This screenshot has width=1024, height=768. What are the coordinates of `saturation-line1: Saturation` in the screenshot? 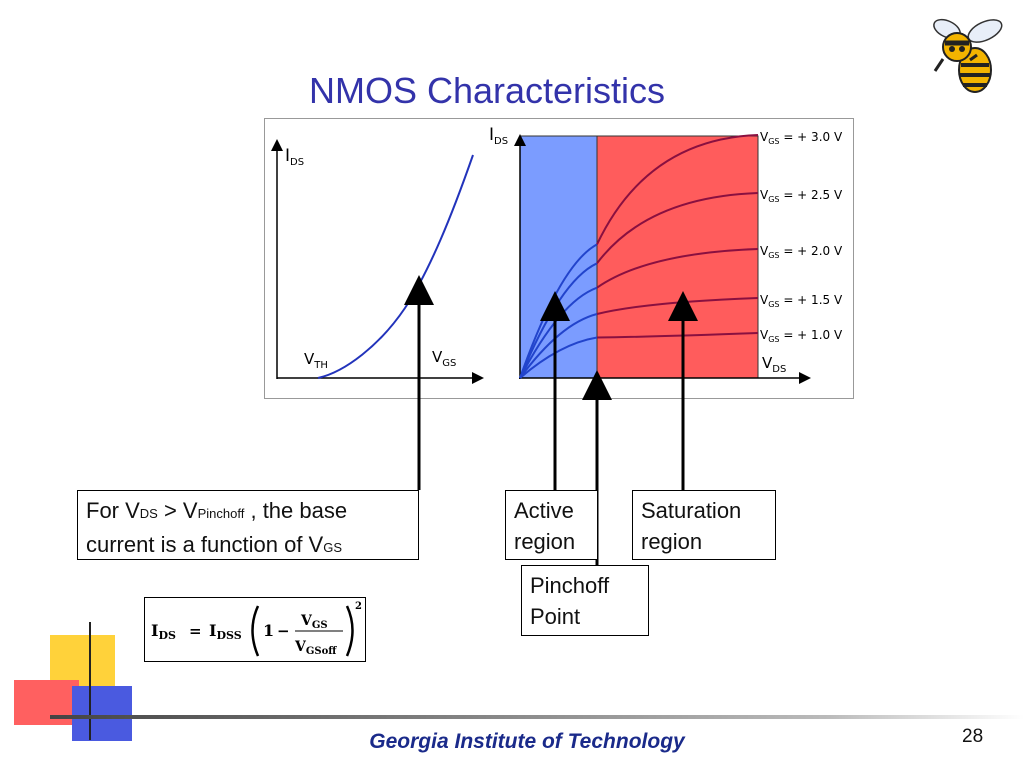 It's located at (691, 510).